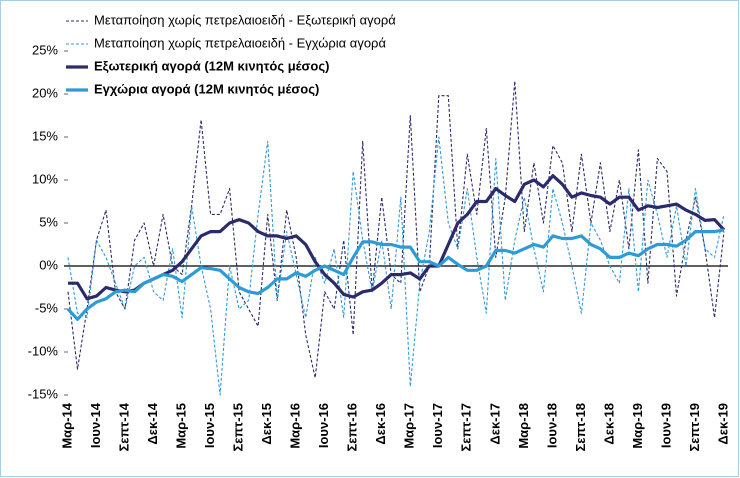 This screenshot has height=478, width=740. Describe the element at coordinates (152, 423) in the screenshot. I see `x-tick-label: Δεκ-14` at that location.